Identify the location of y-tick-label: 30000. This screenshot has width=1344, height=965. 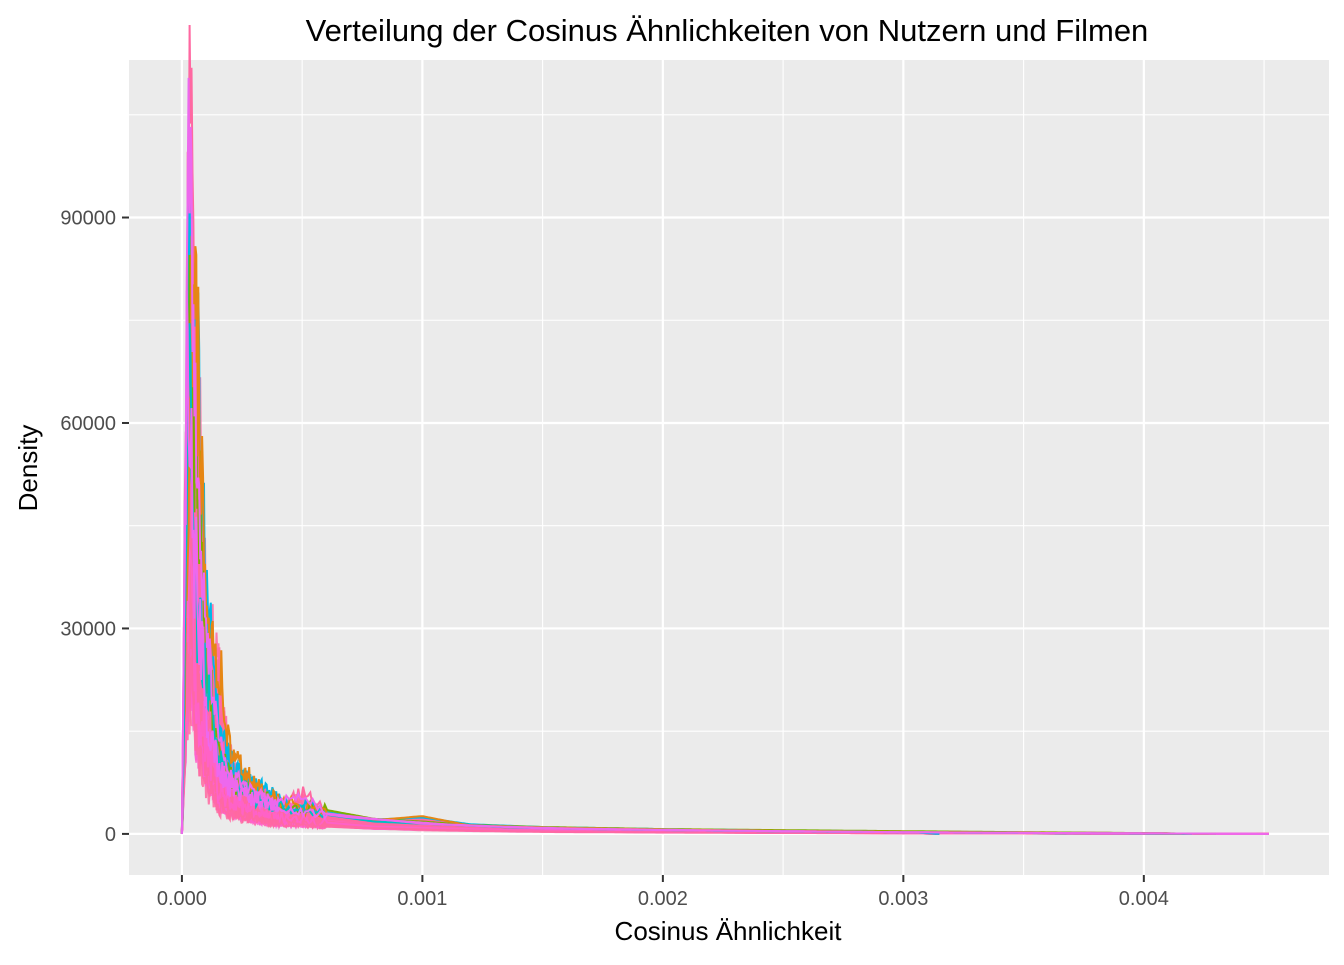
(88, 629).